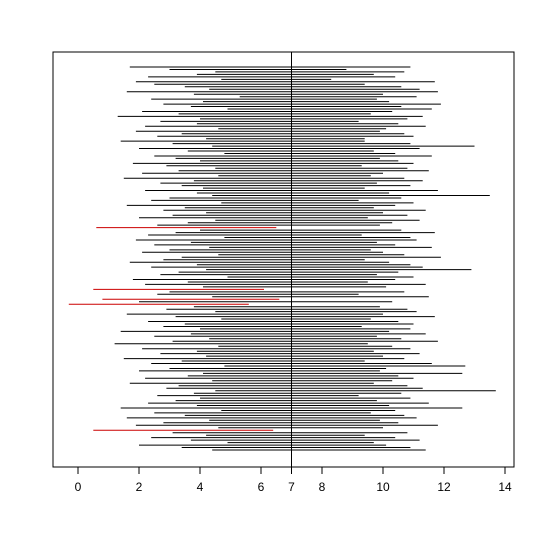  What do you see at coordinates (383, 487) in the screenshot?
I see `x-tick-label: 10` at bounding box center [383, 487].